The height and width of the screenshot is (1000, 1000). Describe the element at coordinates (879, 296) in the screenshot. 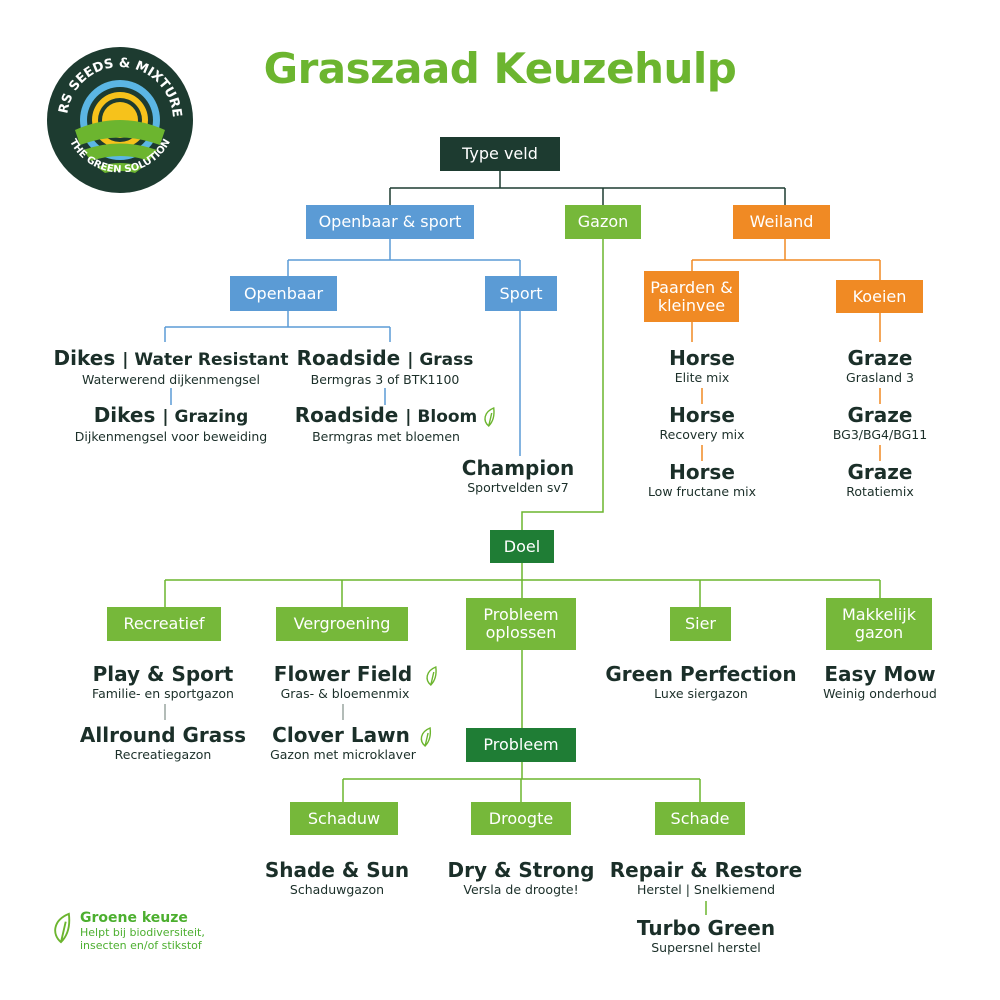

I see `node-koeien: Koeien` at that location.